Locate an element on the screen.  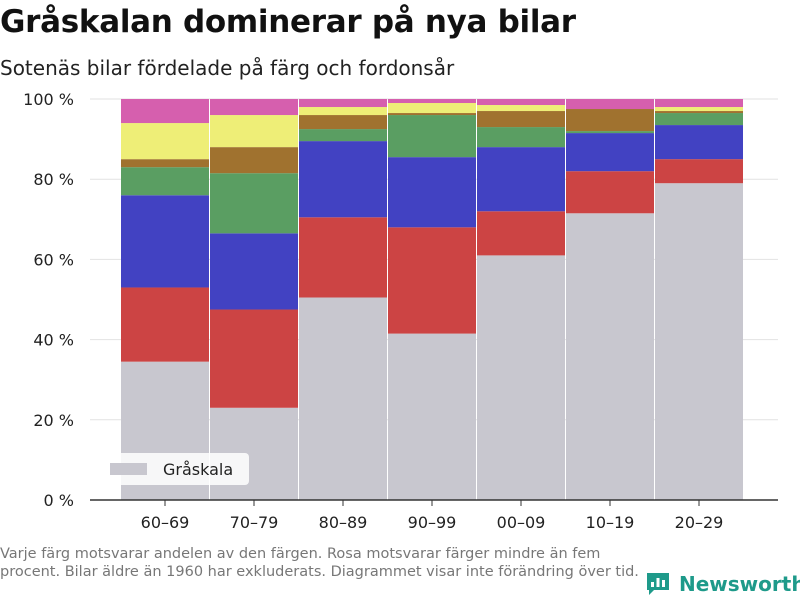
legend-label: Gråskala is located at coordinates (198, 469).